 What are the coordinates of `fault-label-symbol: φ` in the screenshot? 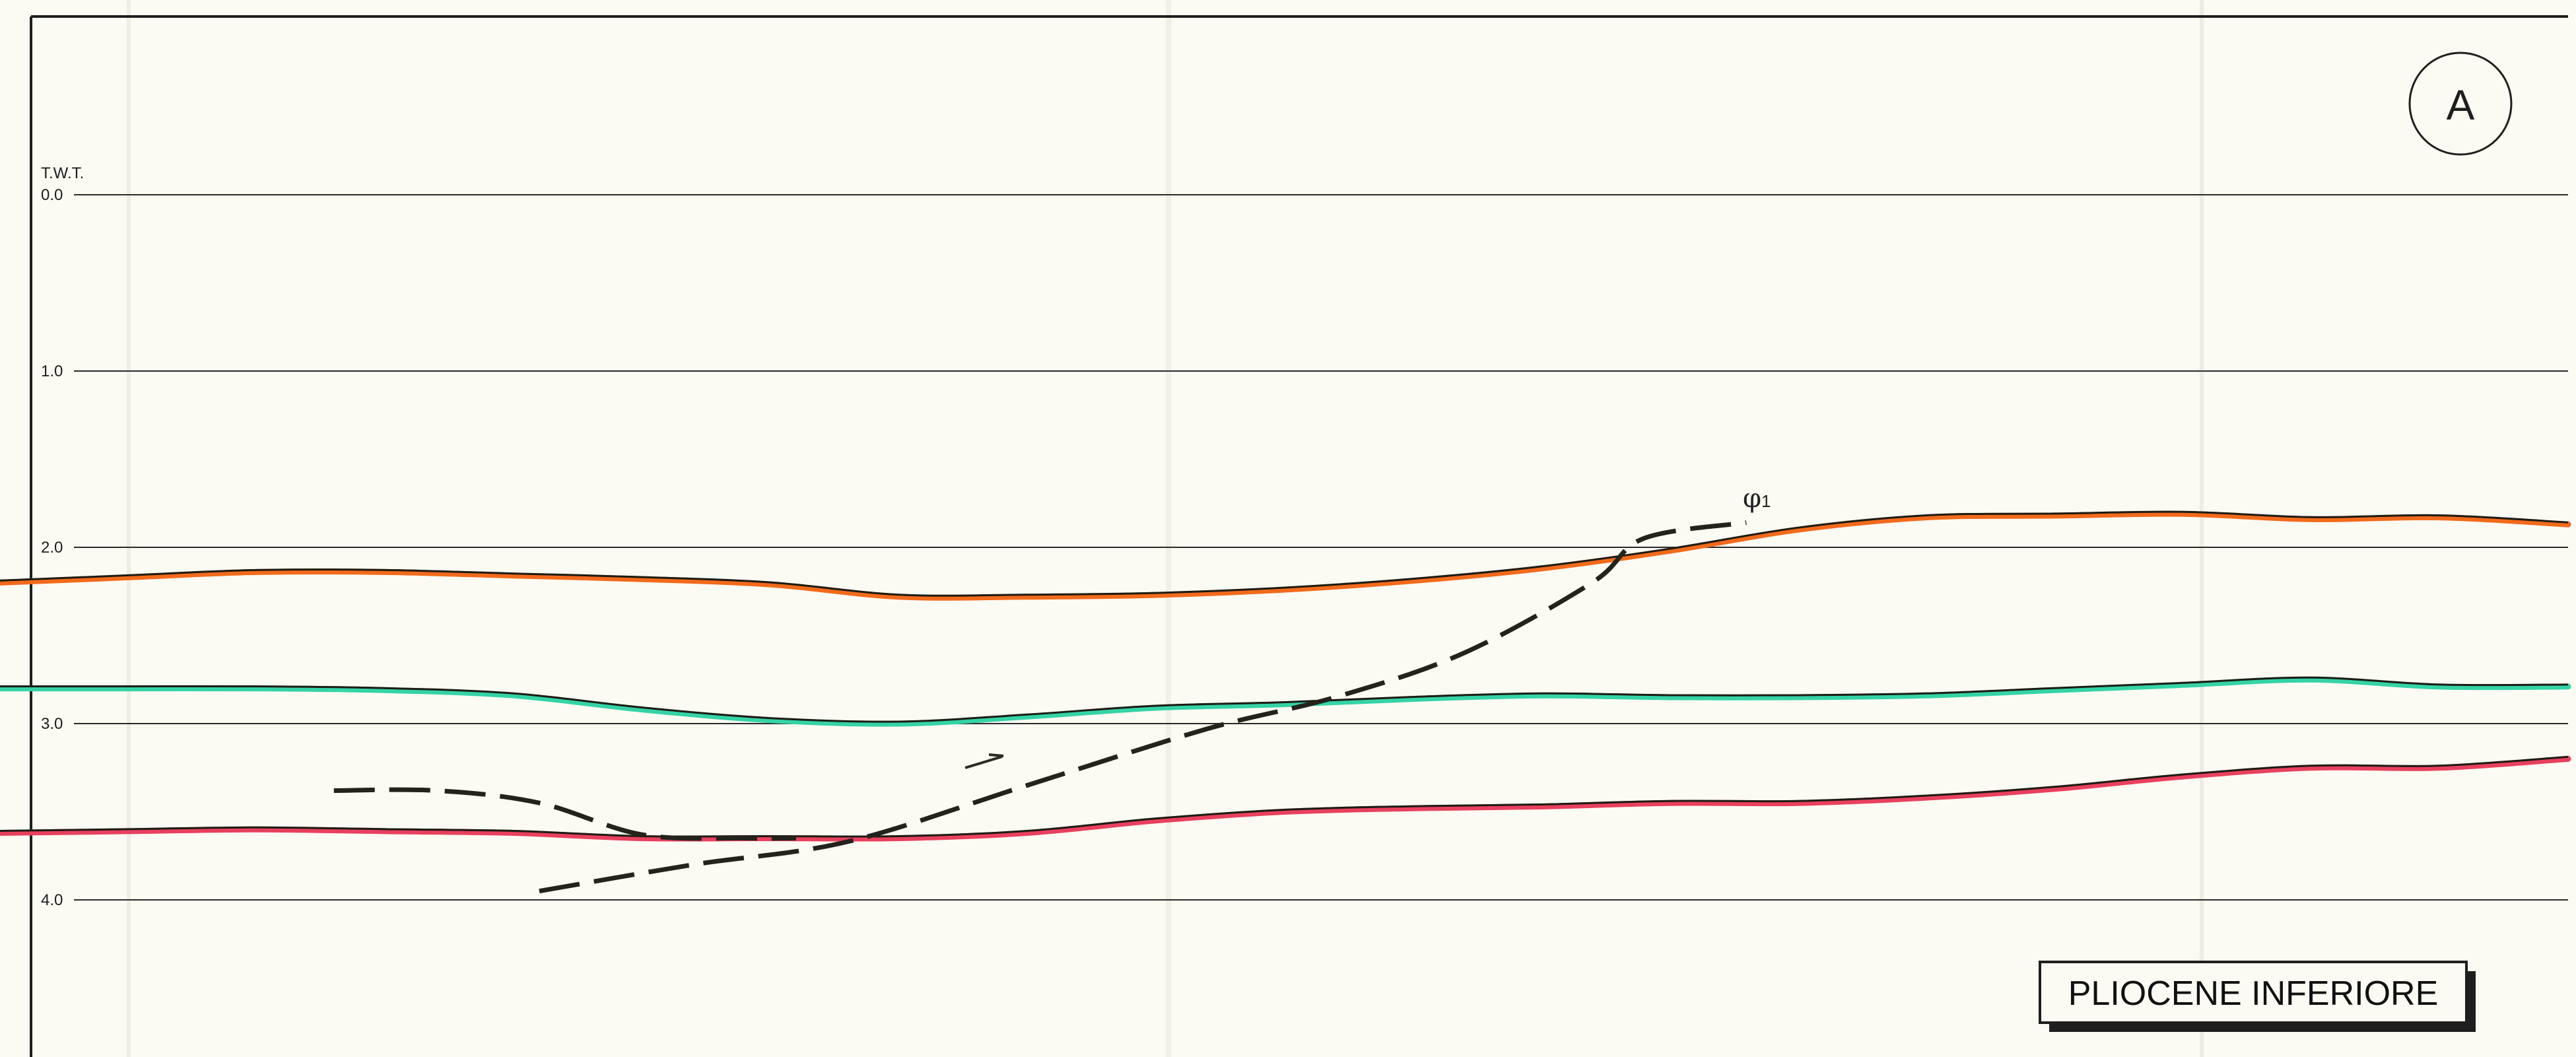 It's located at (1752, 498).